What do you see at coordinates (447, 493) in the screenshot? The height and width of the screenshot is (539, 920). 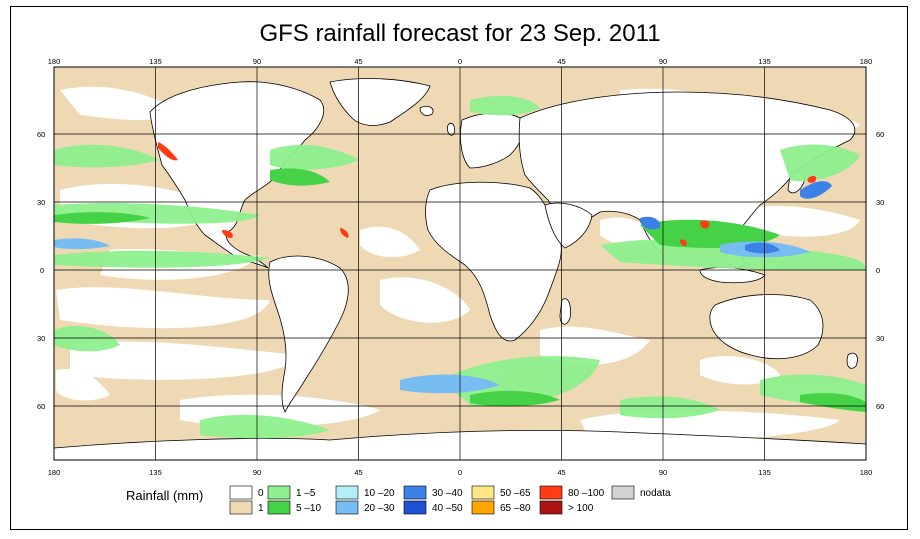 I see `legend-label: 30 –40` at bounding box center [447, 493].